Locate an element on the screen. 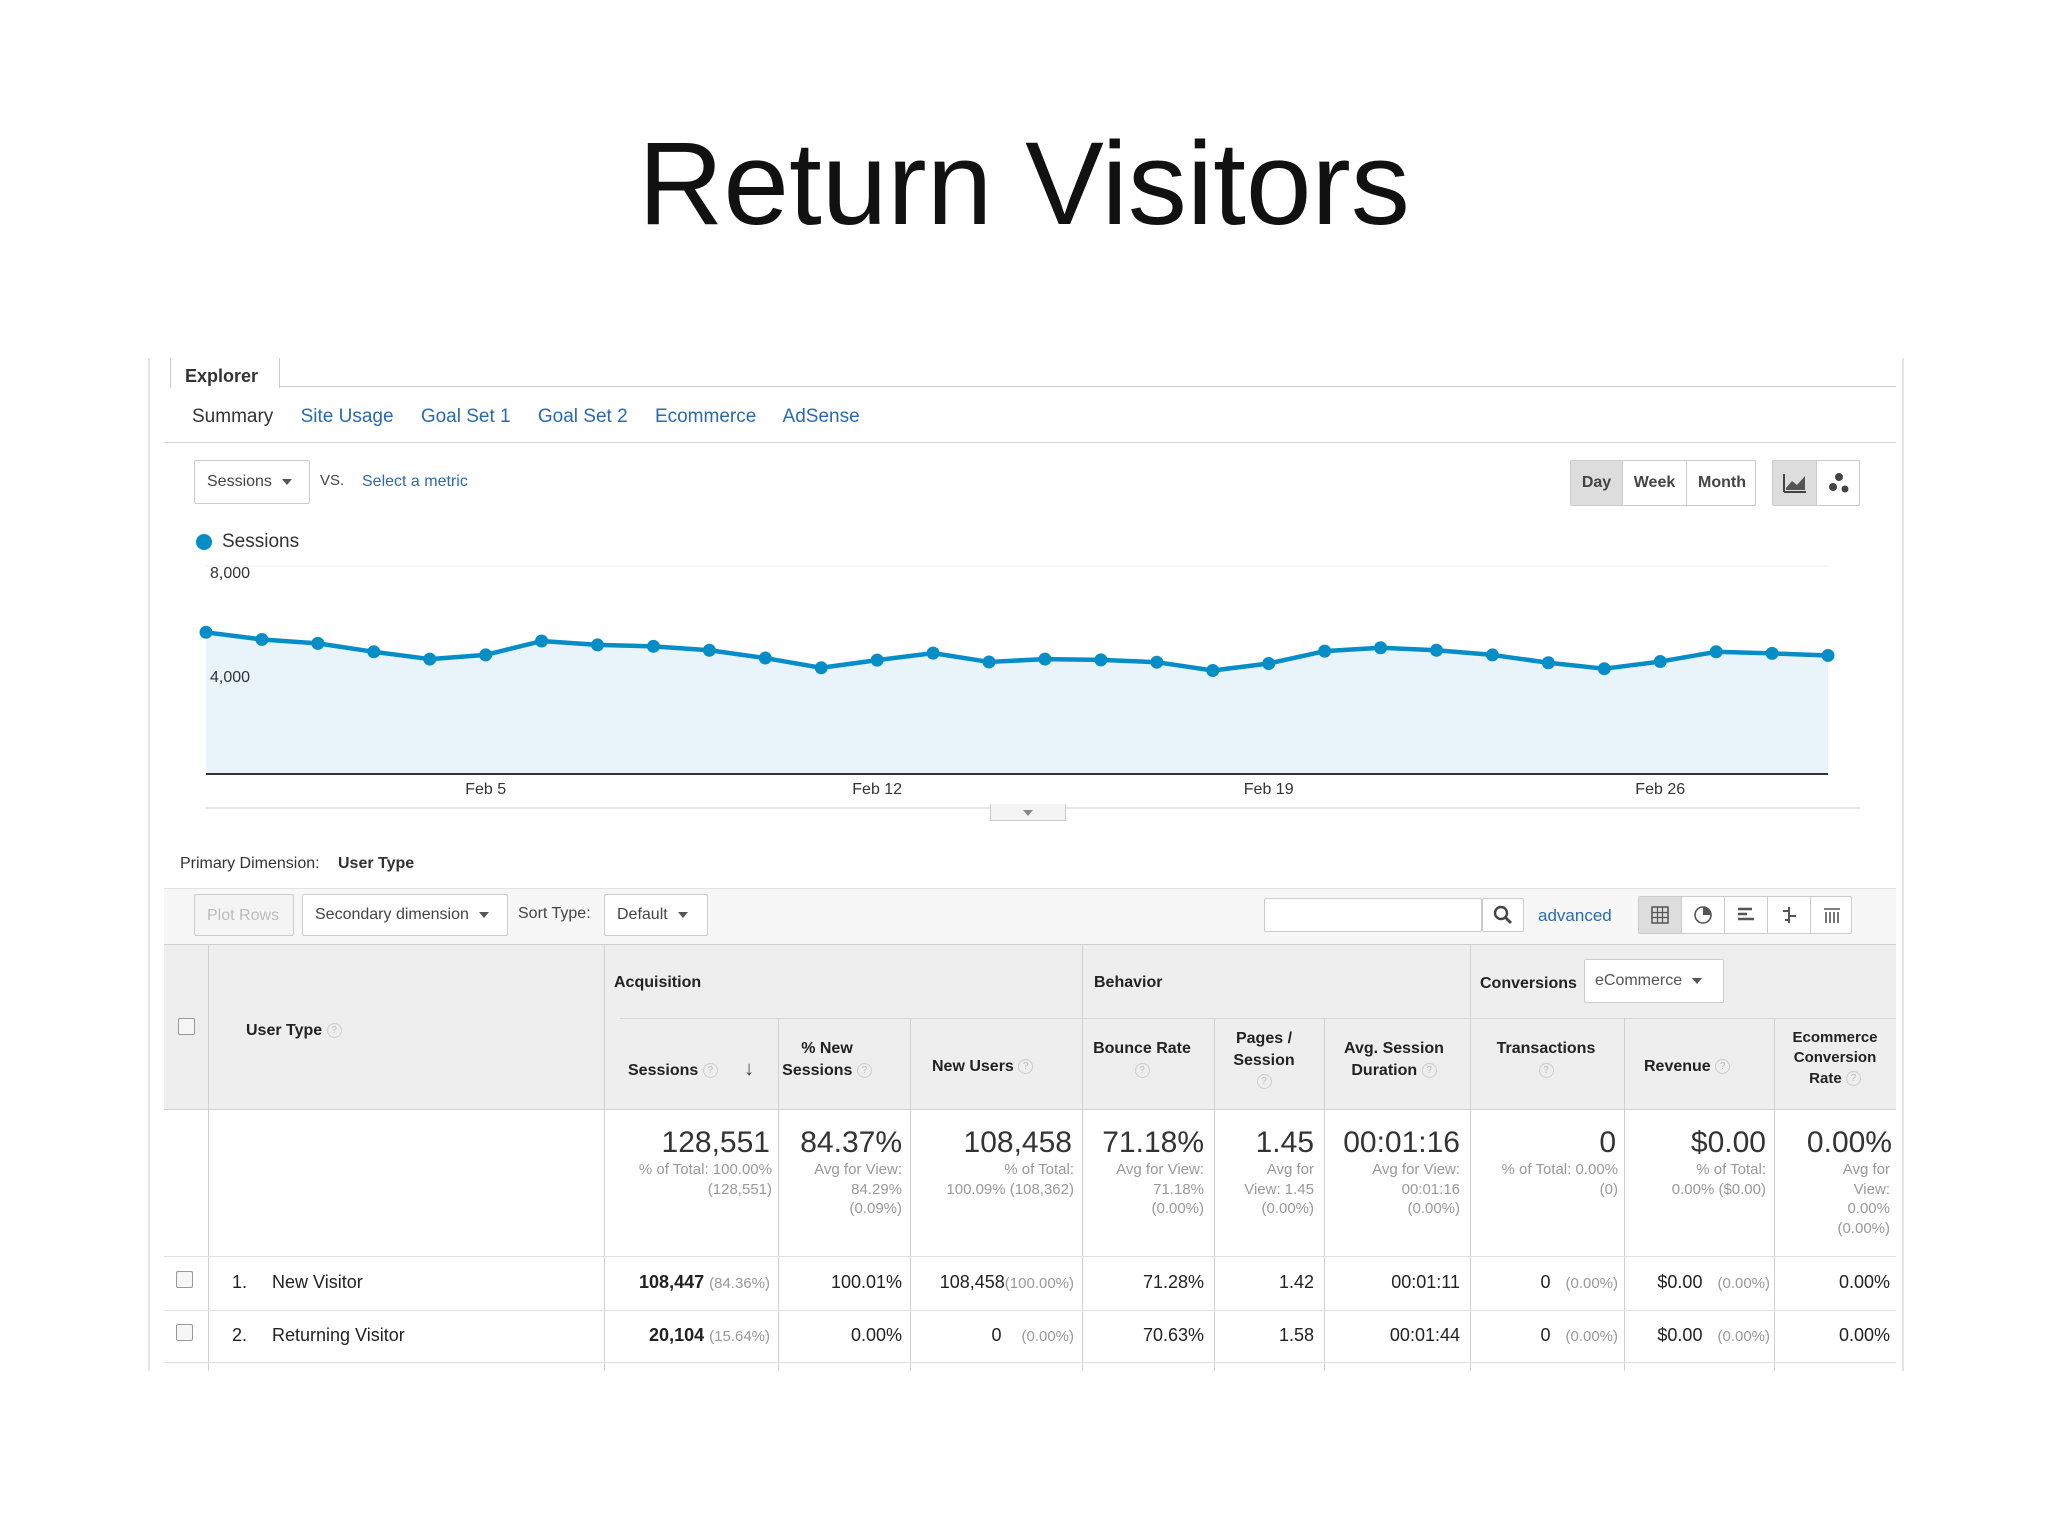 The image size is (2048, 1535). total-pages-sub-3: (0.00%) is located at coordinates (1287, 1208).